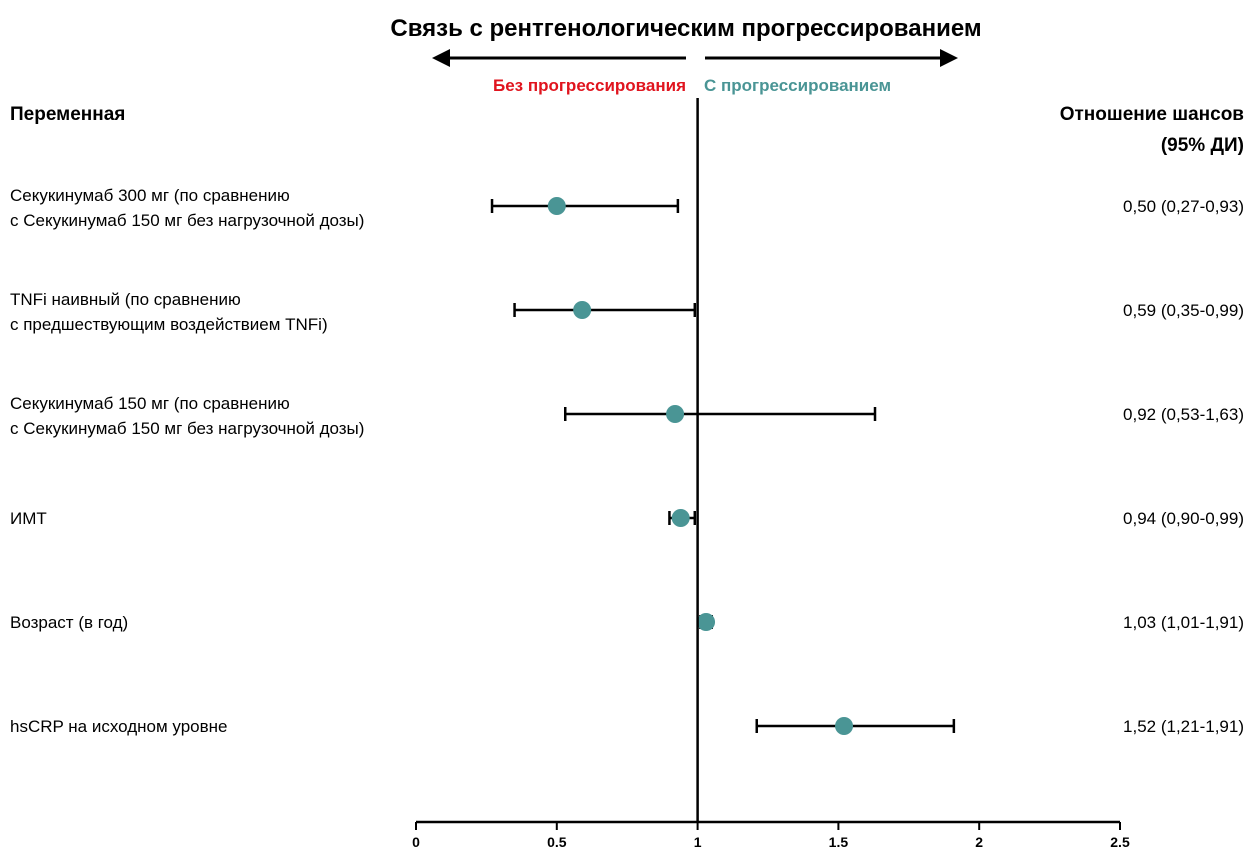 The image size is (1248, 852). Describe the element at coordinates (949, 58) in the screenshot. I see `arrow-right-head` at that location.